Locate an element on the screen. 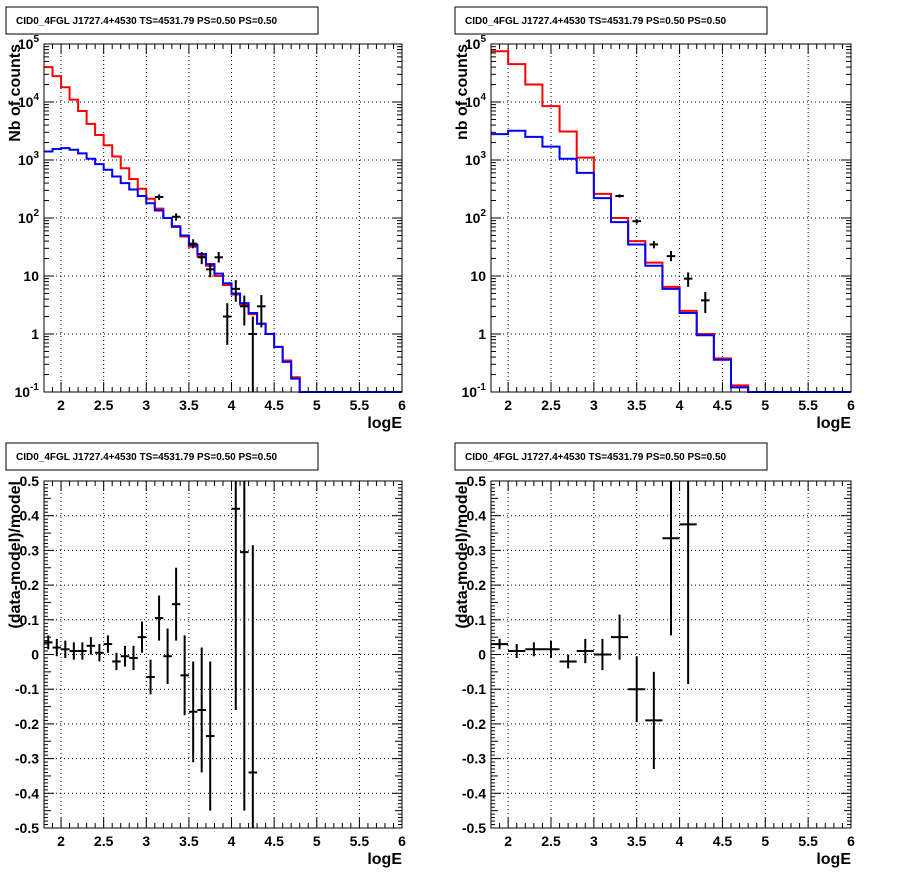  y-tick-label: 10⁴ is located at coordinates (29, 101).